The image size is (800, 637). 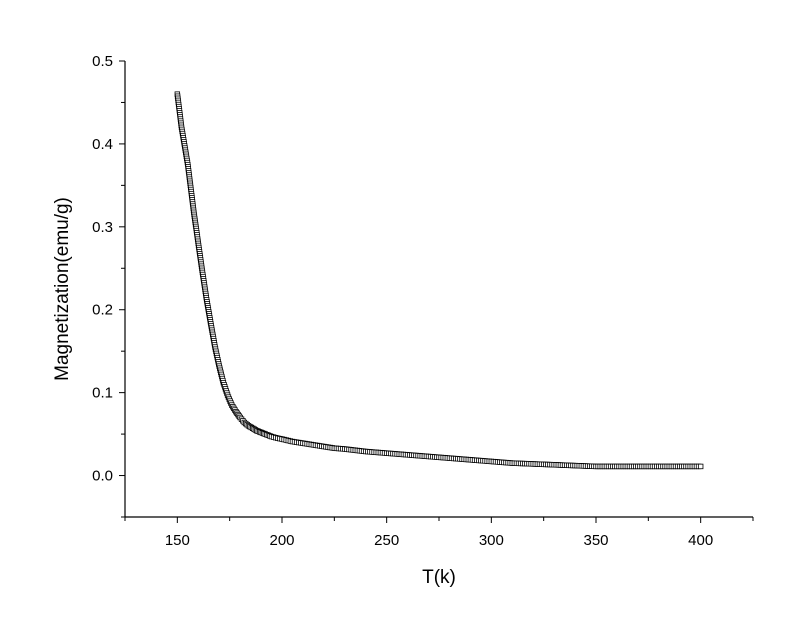 I want to click on x-tick-label: 350, so click(x=595, y=540).